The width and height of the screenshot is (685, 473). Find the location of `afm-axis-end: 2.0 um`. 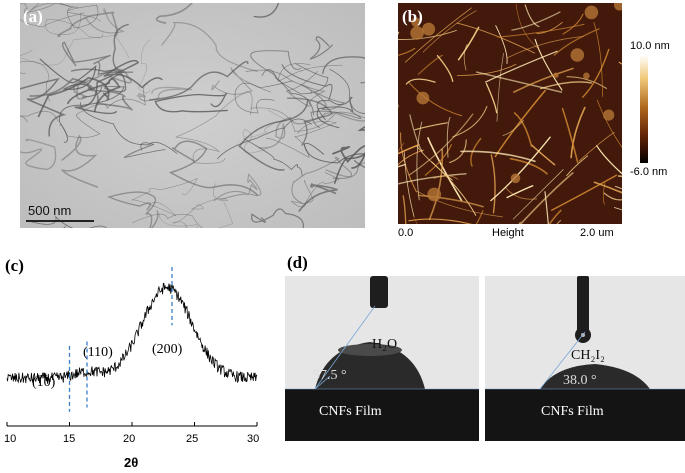

afm-axis-end: 2.0 um is located at coordinates (597, 233).